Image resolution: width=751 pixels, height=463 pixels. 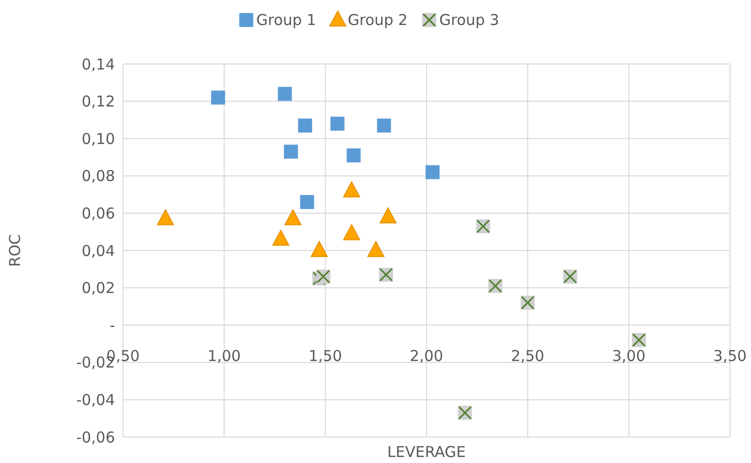 What do you see at coordinates (98, 213) in the screenshot?
I see `y-tick-label: 0,06` at bounding box center [98, 213].